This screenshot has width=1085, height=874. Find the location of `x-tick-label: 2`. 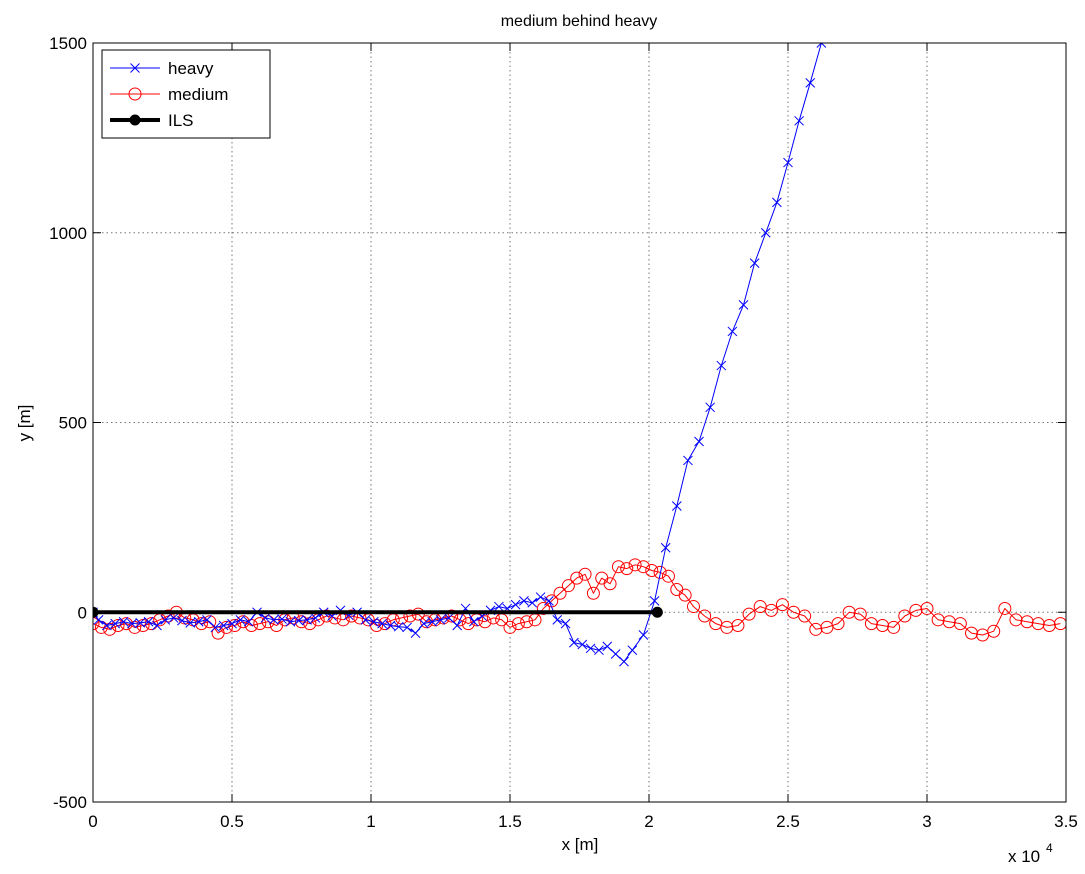

x-tick-label: 2 is located at coordinates (648, 821).